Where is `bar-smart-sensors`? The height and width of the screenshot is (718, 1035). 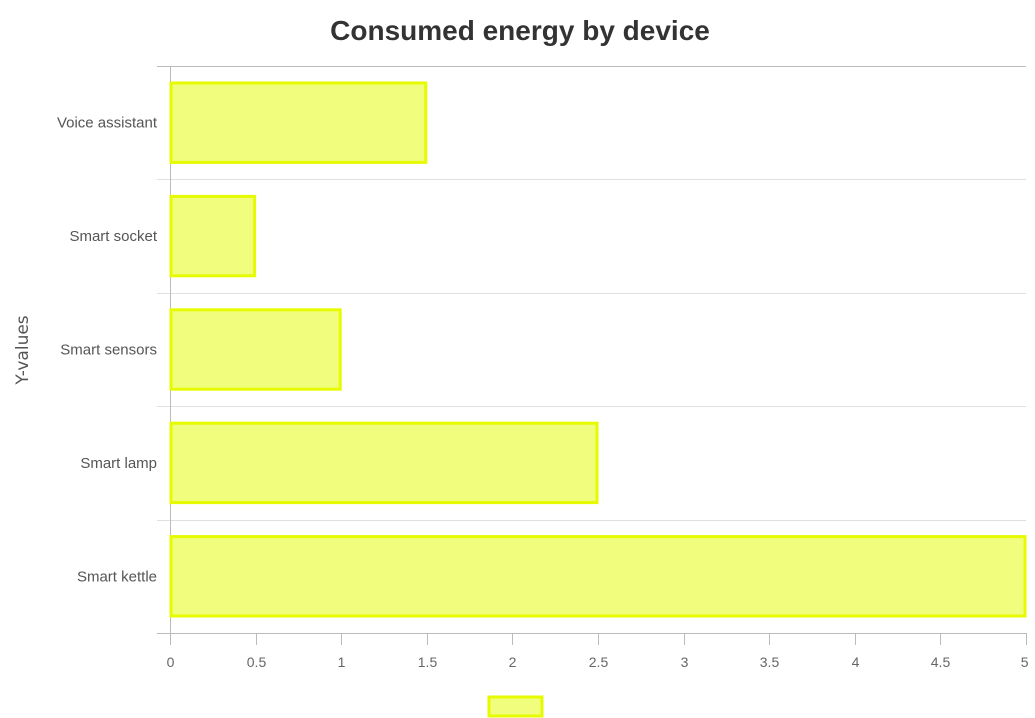 bar-smart-sensors is located at coordinates (255, 349).